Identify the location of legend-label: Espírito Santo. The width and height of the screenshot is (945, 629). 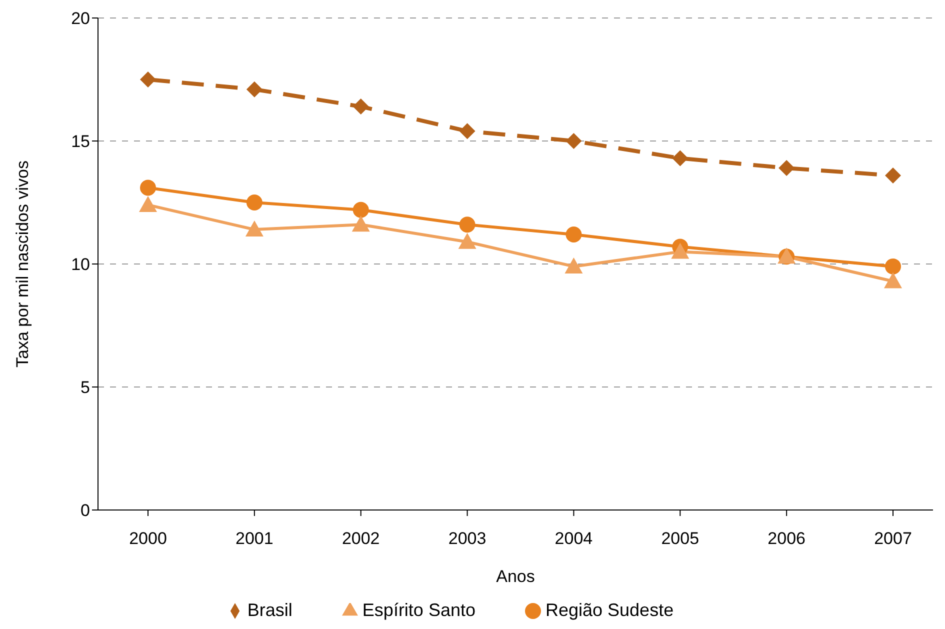
(419, 610).